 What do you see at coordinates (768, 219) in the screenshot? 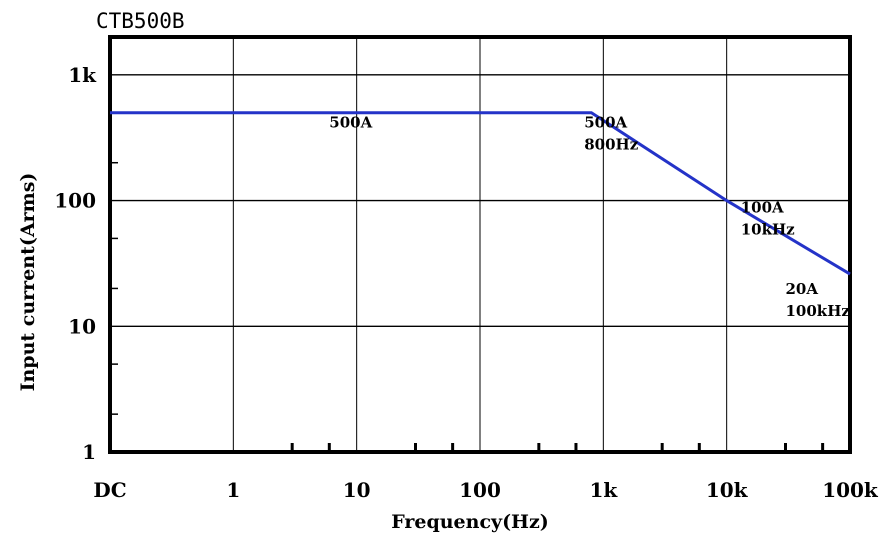
I see `data-label: 100A 10kHz` at bounding box center [768, 219].